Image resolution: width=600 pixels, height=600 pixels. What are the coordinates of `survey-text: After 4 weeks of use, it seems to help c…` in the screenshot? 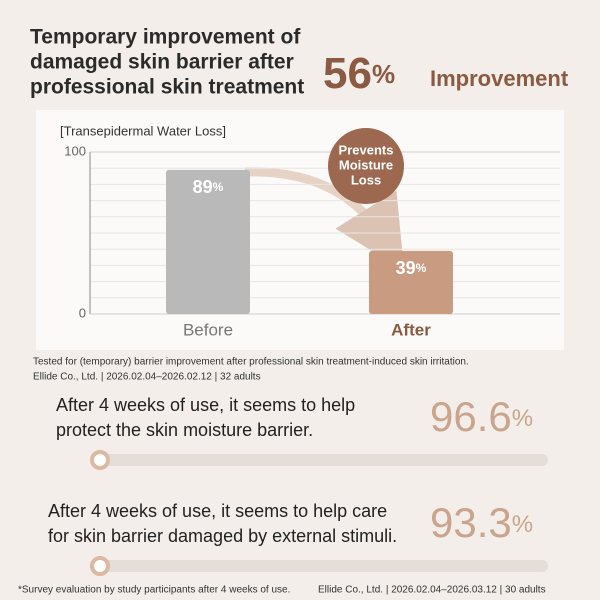 It's located at (217, 511).